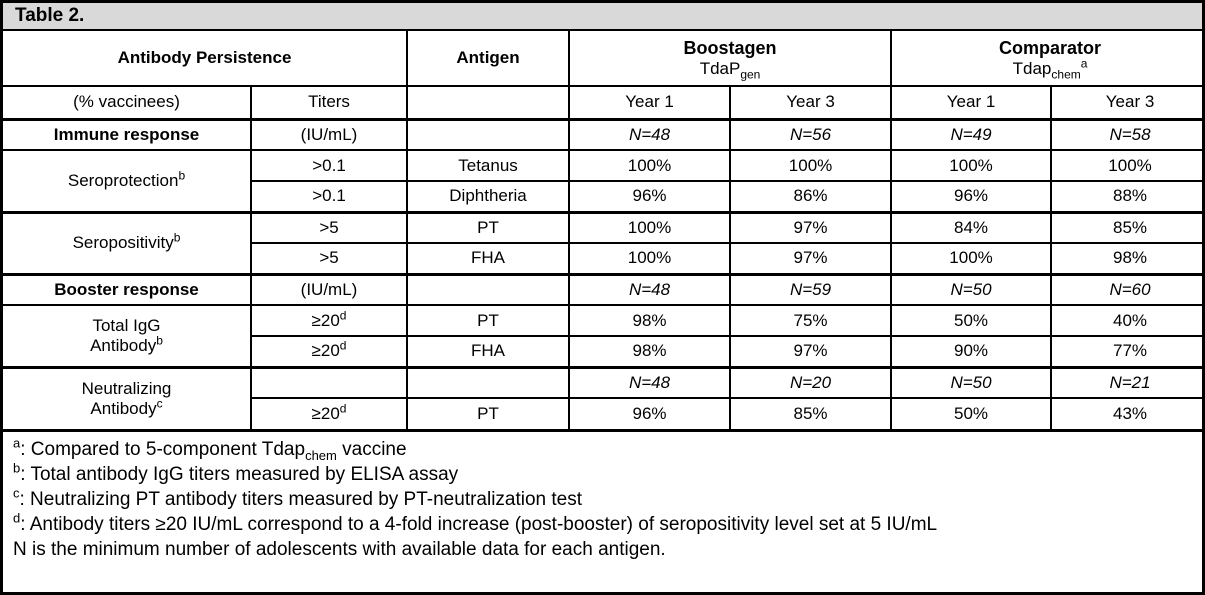 The width and height of the screenshot is (1205, 595). I want to click on seroprotection-tetanus-titer: >0.1, so click(329, 165).